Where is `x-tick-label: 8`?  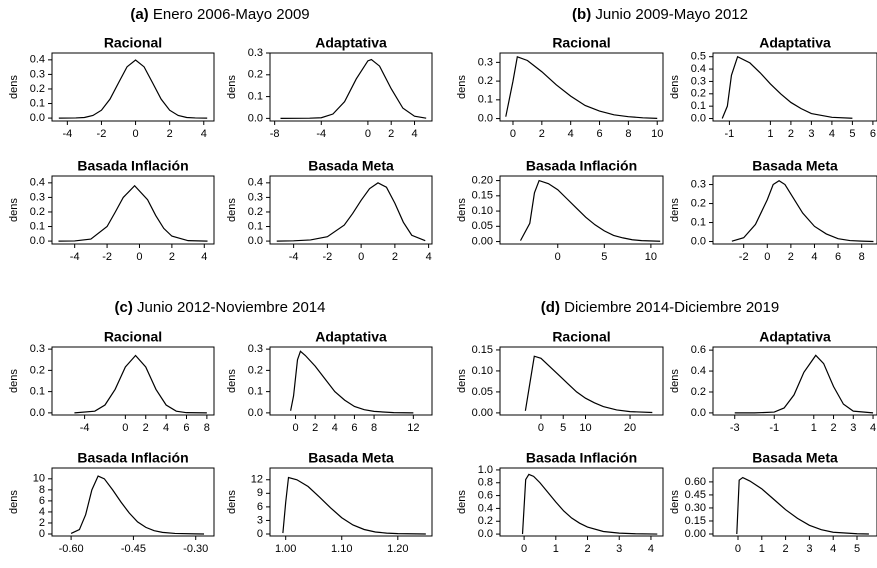
x-tick-label: 8 is located at coordinates (374, 428).